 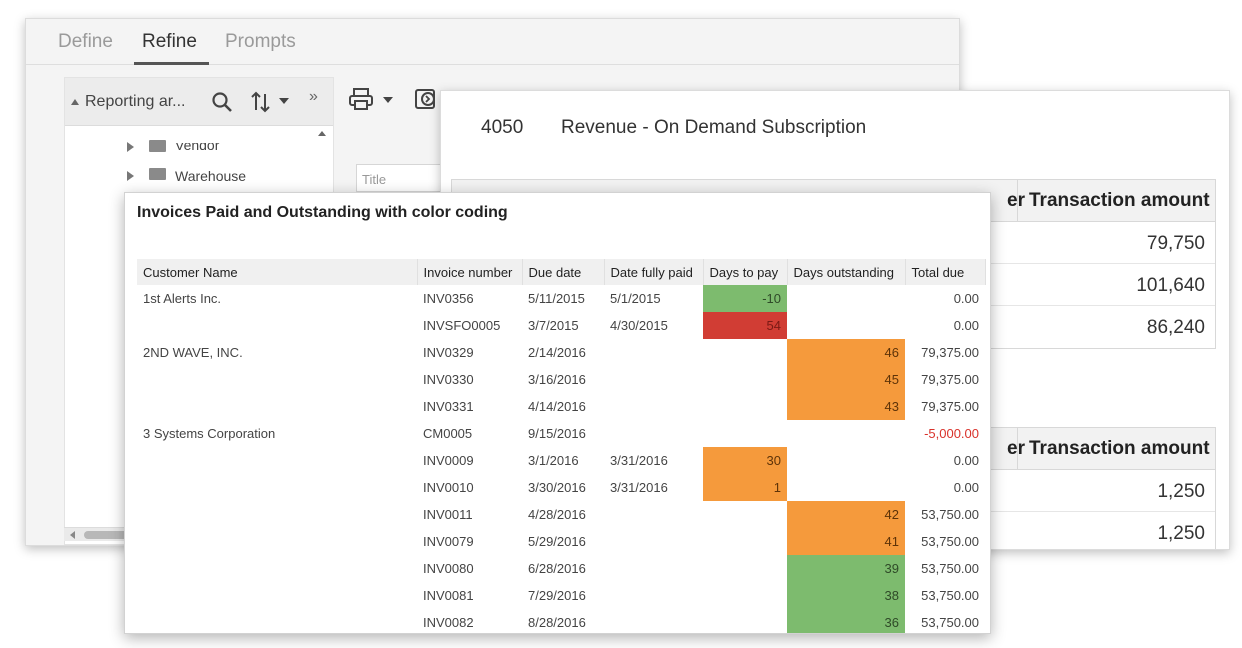 What do you see at coordinates (635, 298) in the screenshot?
I see `date-fully-paid-cell: 5/1/2015` at bounding box center [635, 298].